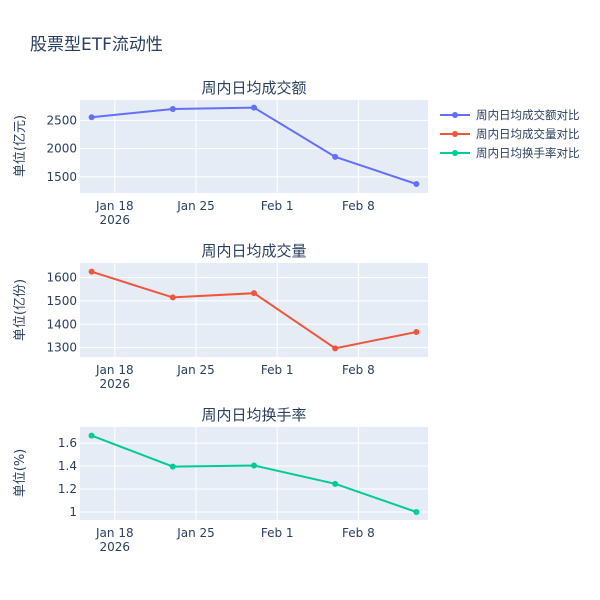 This screenshot has width=600, height=600. What do you see at coordinates (253, 251) in the screenshot?
I see `subplot-title: 周内日均成交量` at bounding box center [253, 251].